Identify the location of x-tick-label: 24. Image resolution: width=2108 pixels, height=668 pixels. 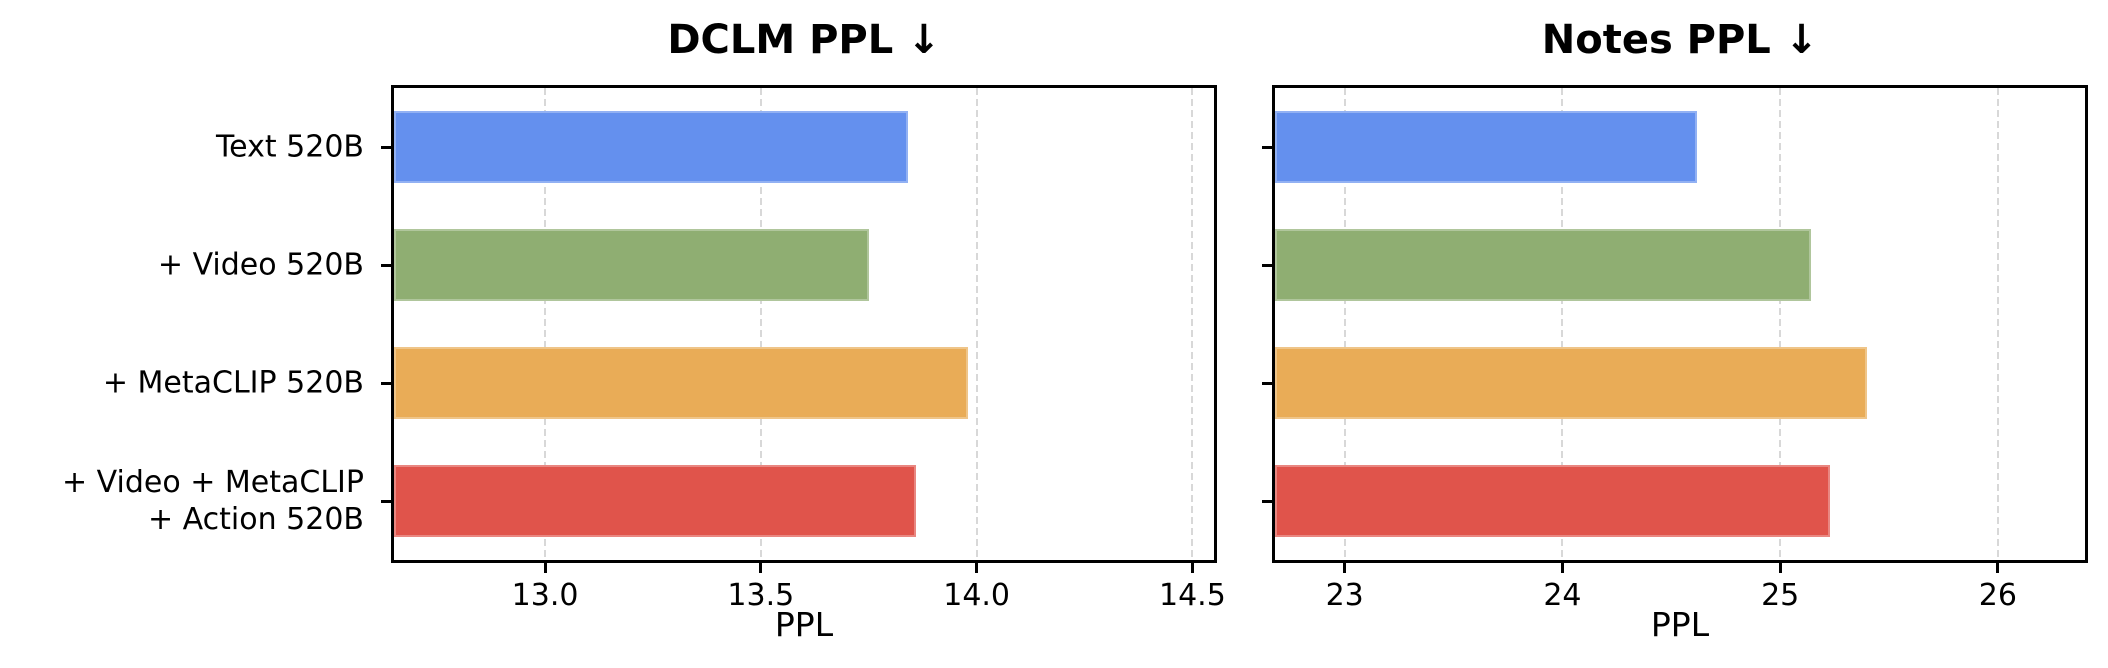
(1562, 595).